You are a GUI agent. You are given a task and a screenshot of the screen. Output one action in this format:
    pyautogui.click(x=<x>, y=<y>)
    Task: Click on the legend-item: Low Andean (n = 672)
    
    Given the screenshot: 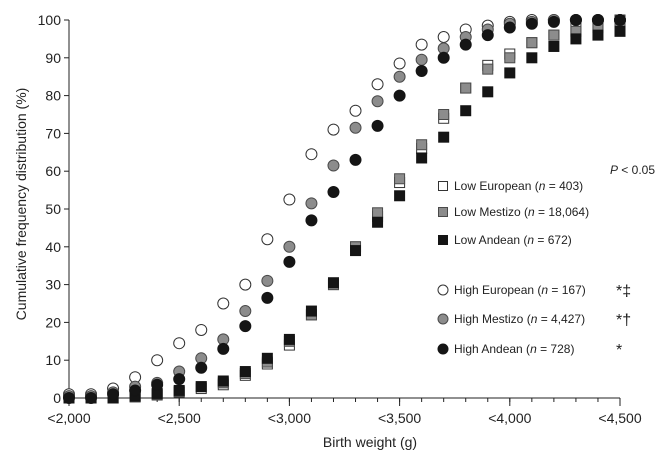 What is the action you would take?
    pyautogui.click(x=505, y=240)
    